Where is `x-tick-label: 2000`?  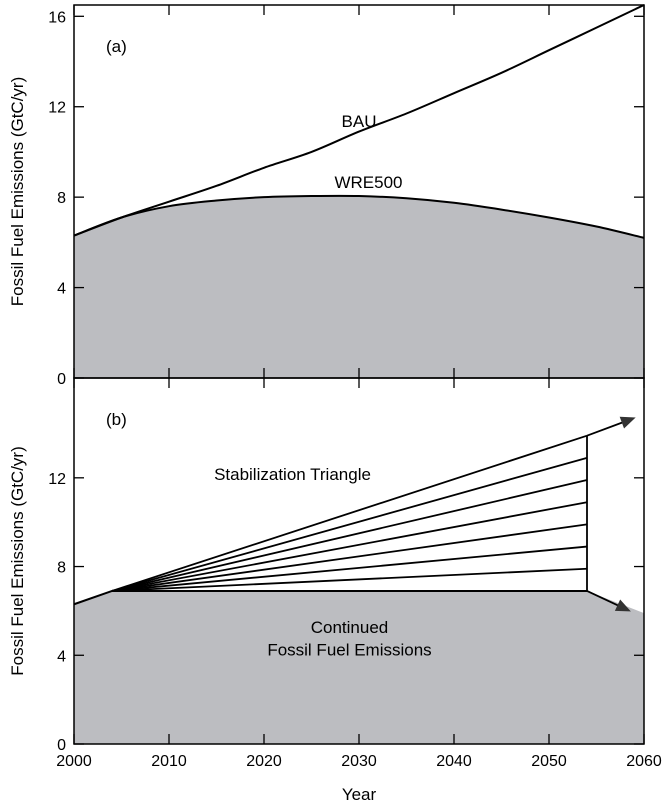
x-tick-label: 2000 is located at coordinates (74, 761).